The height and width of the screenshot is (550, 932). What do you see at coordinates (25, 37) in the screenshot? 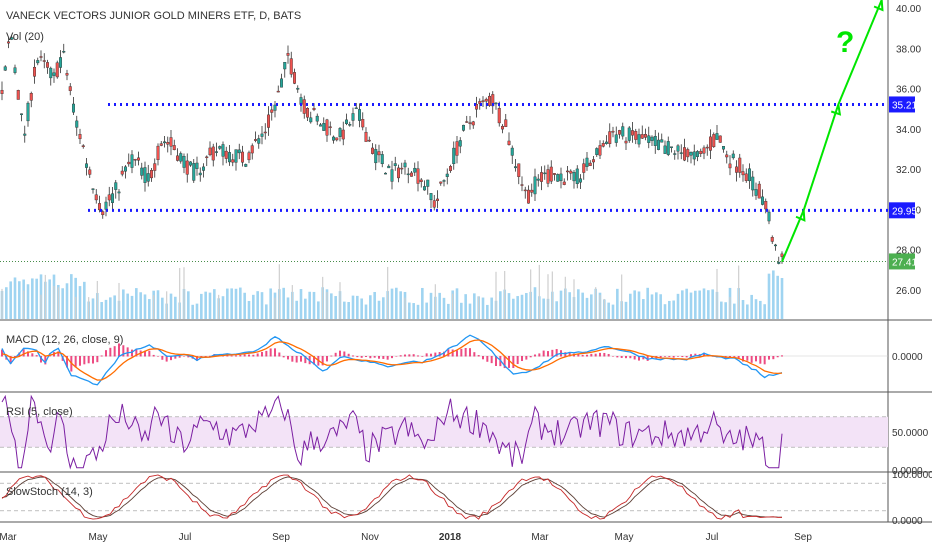
I see `volume-label: Vol (20)` at bounding box center [25, 37].